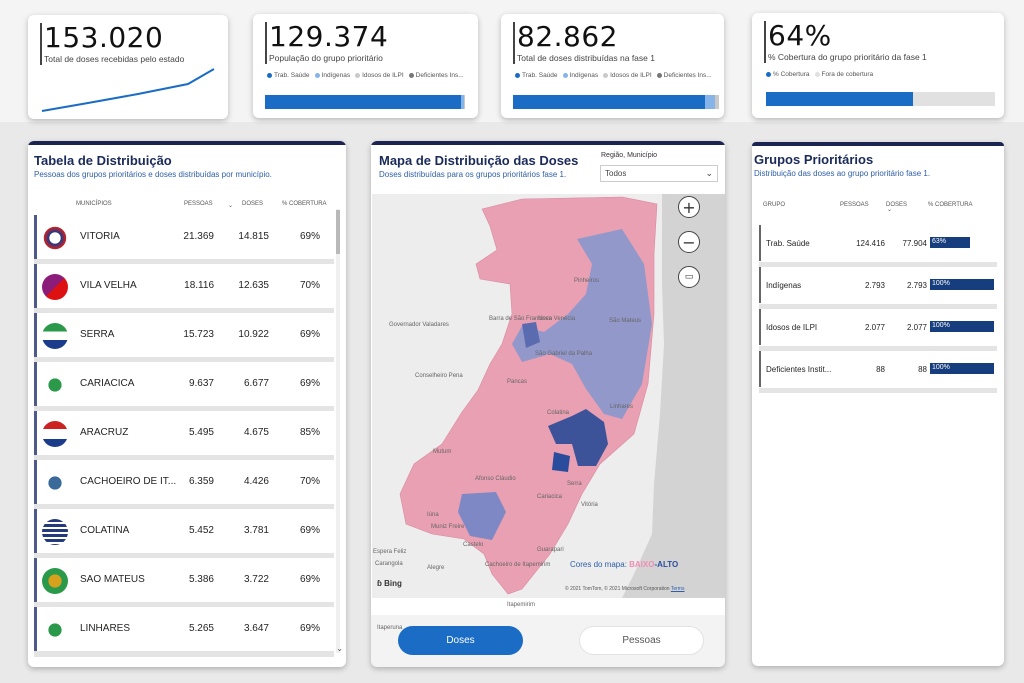  I want to click on table-row: COLATINA 5.452 3.781 69%, so click(184, 534).